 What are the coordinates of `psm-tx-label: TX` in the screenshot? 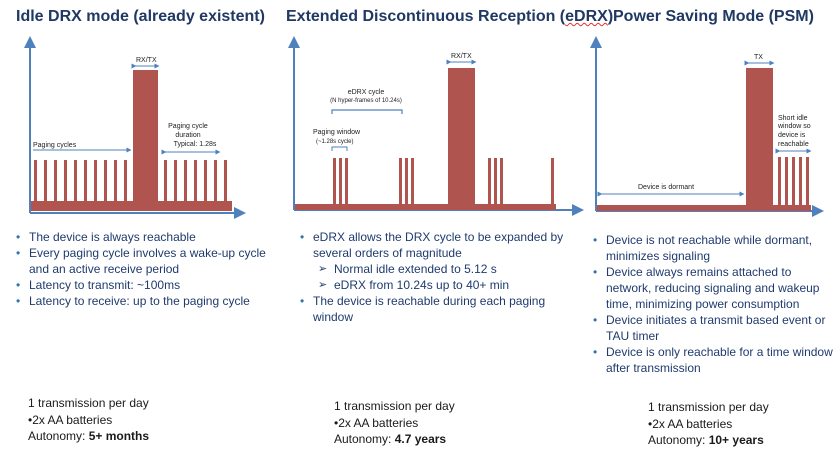 It's located at (758, 57).